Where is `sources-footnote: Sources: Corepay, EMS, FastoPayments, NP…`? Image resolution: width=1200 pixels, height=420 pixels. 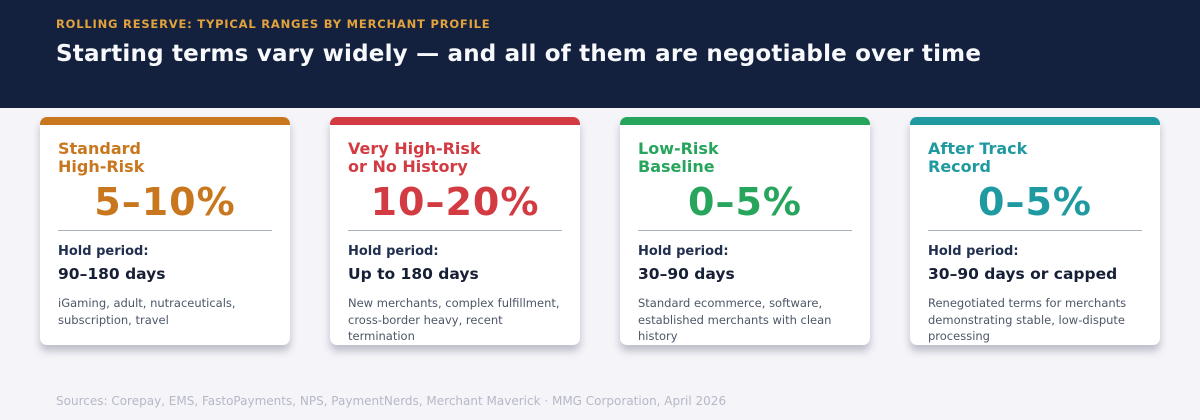
sources-footnote: Sources: Corepay, EMS, FastoPayments, NP… is located at coordinates (391, 401).